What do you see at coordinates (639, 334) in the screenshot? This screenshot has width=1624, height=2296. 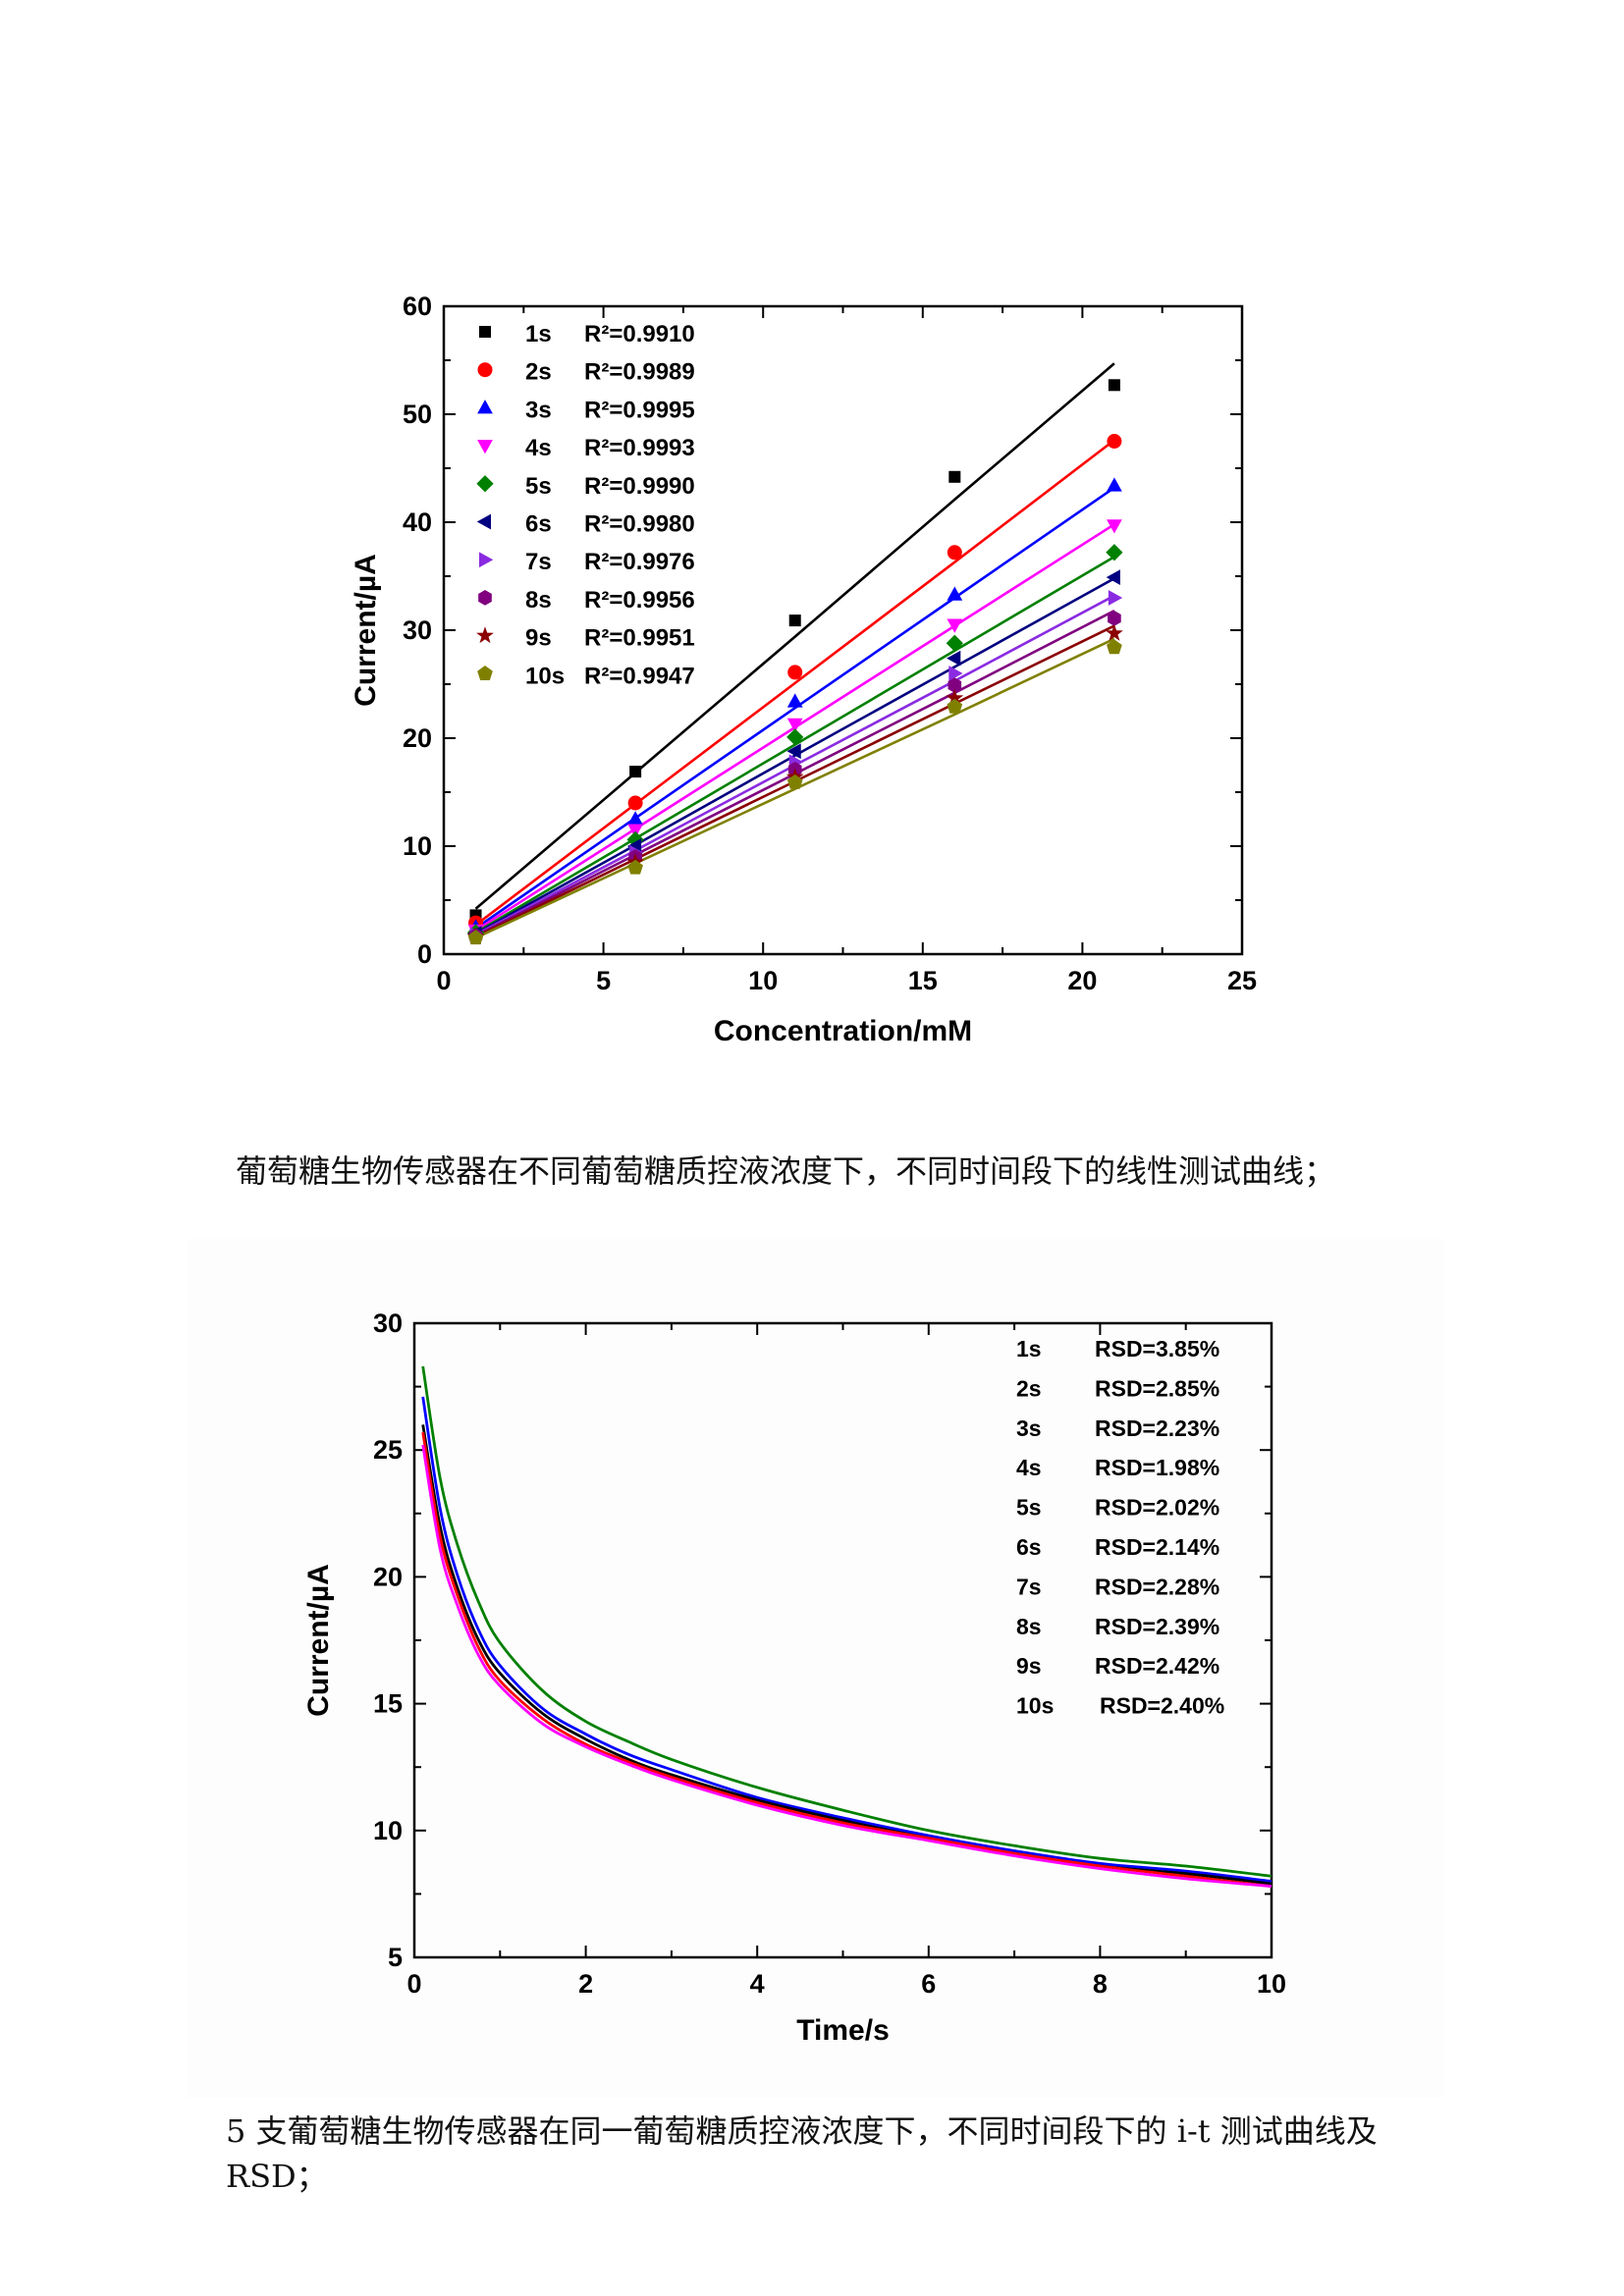 I see `legend-r2-1s: R²=0.9910` at bounding box center [639, 334].